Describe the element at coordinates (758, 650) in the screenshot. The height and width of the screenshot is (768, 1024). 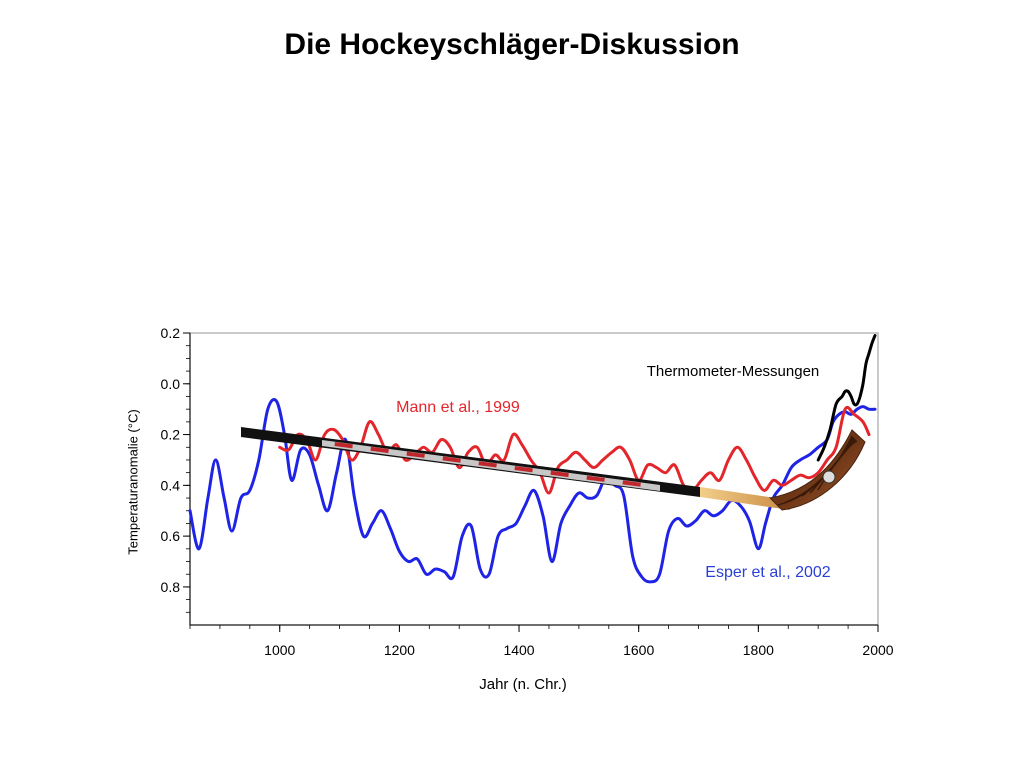
I see `x-tick-label: 1800` at that location.